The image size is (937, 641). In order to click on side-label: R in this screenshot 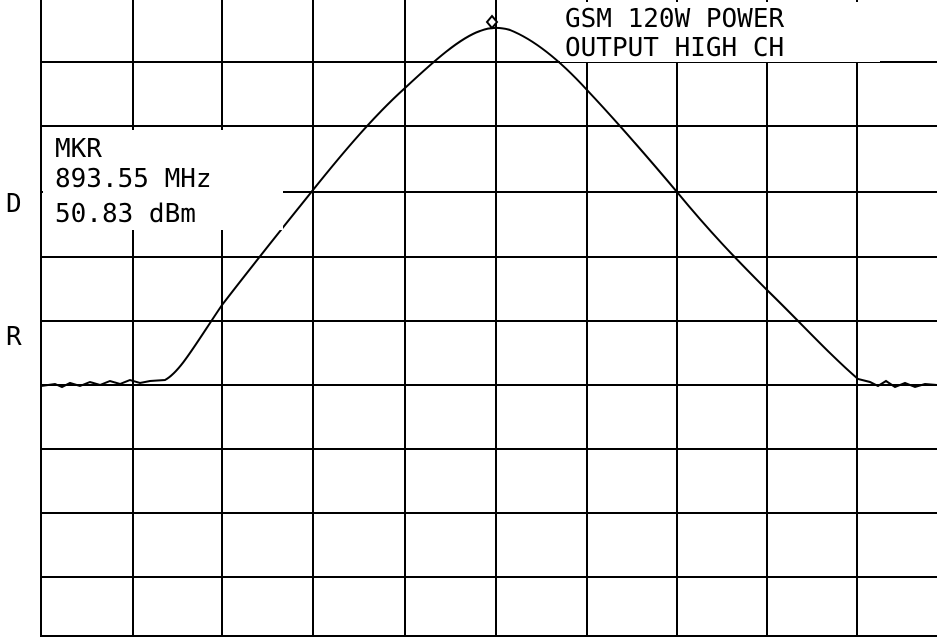, I will do `click(14, 337)`.